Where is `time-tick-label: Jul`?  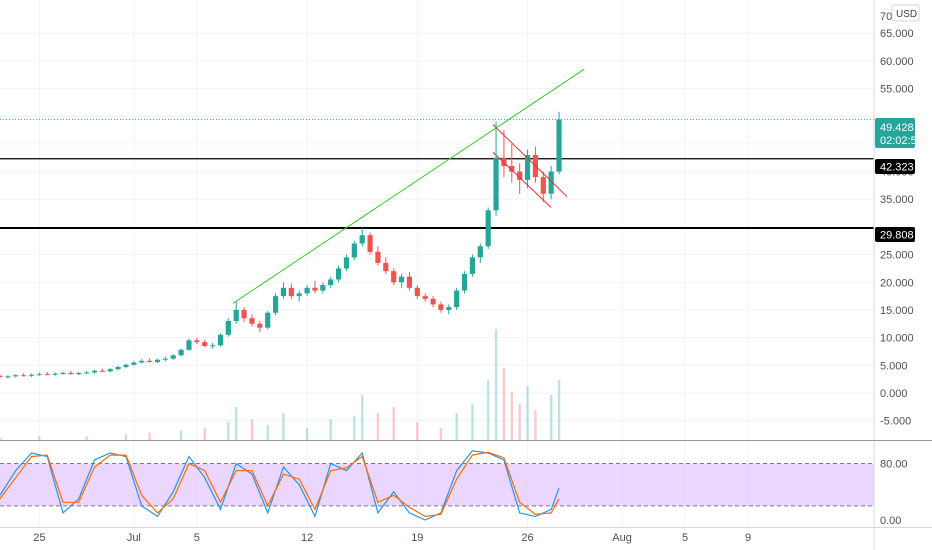 time-tick-label: Jul is located at coordinates (134, 538).